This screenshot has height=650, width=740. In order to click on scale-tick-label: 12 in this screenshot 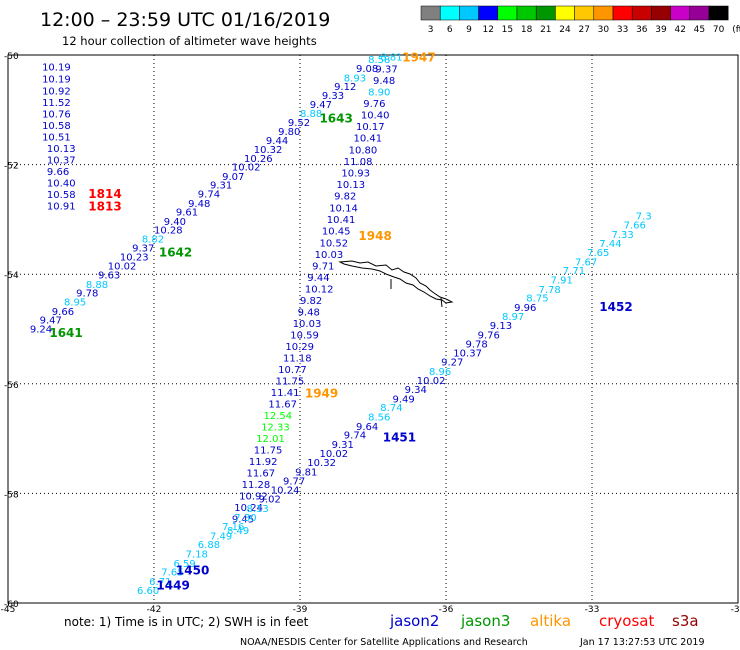, I will do `click(487, 30)`.